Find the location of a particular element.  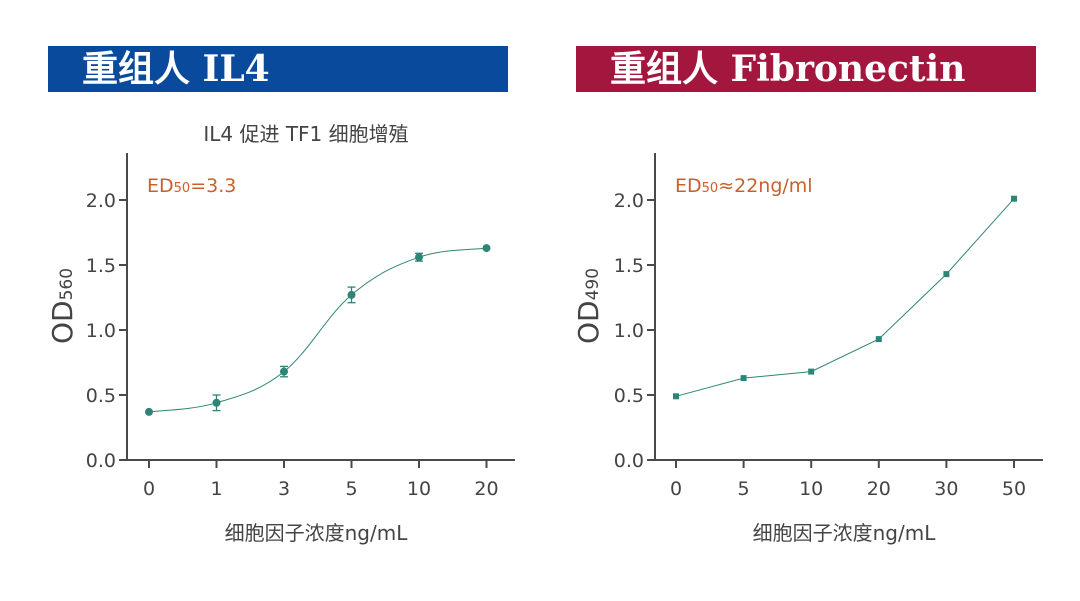

chart-2-y-tick-label: 0.5 is located at coordinates (629, 396).